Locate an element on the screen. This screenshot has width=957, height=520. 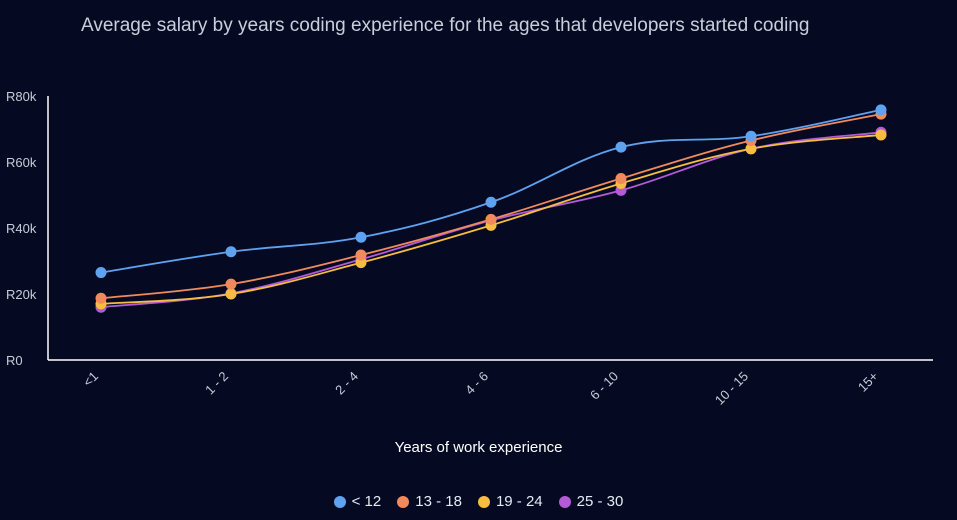
y-tick-label: R40k is located at coordinates (21, 228).